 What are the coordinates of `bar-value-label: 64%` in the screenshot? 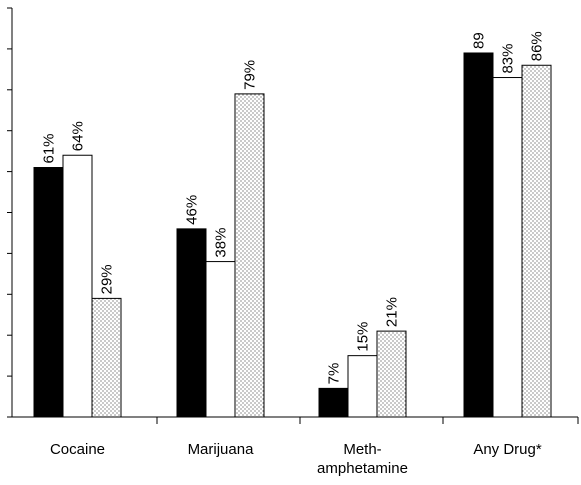 It's located at (78, 136).